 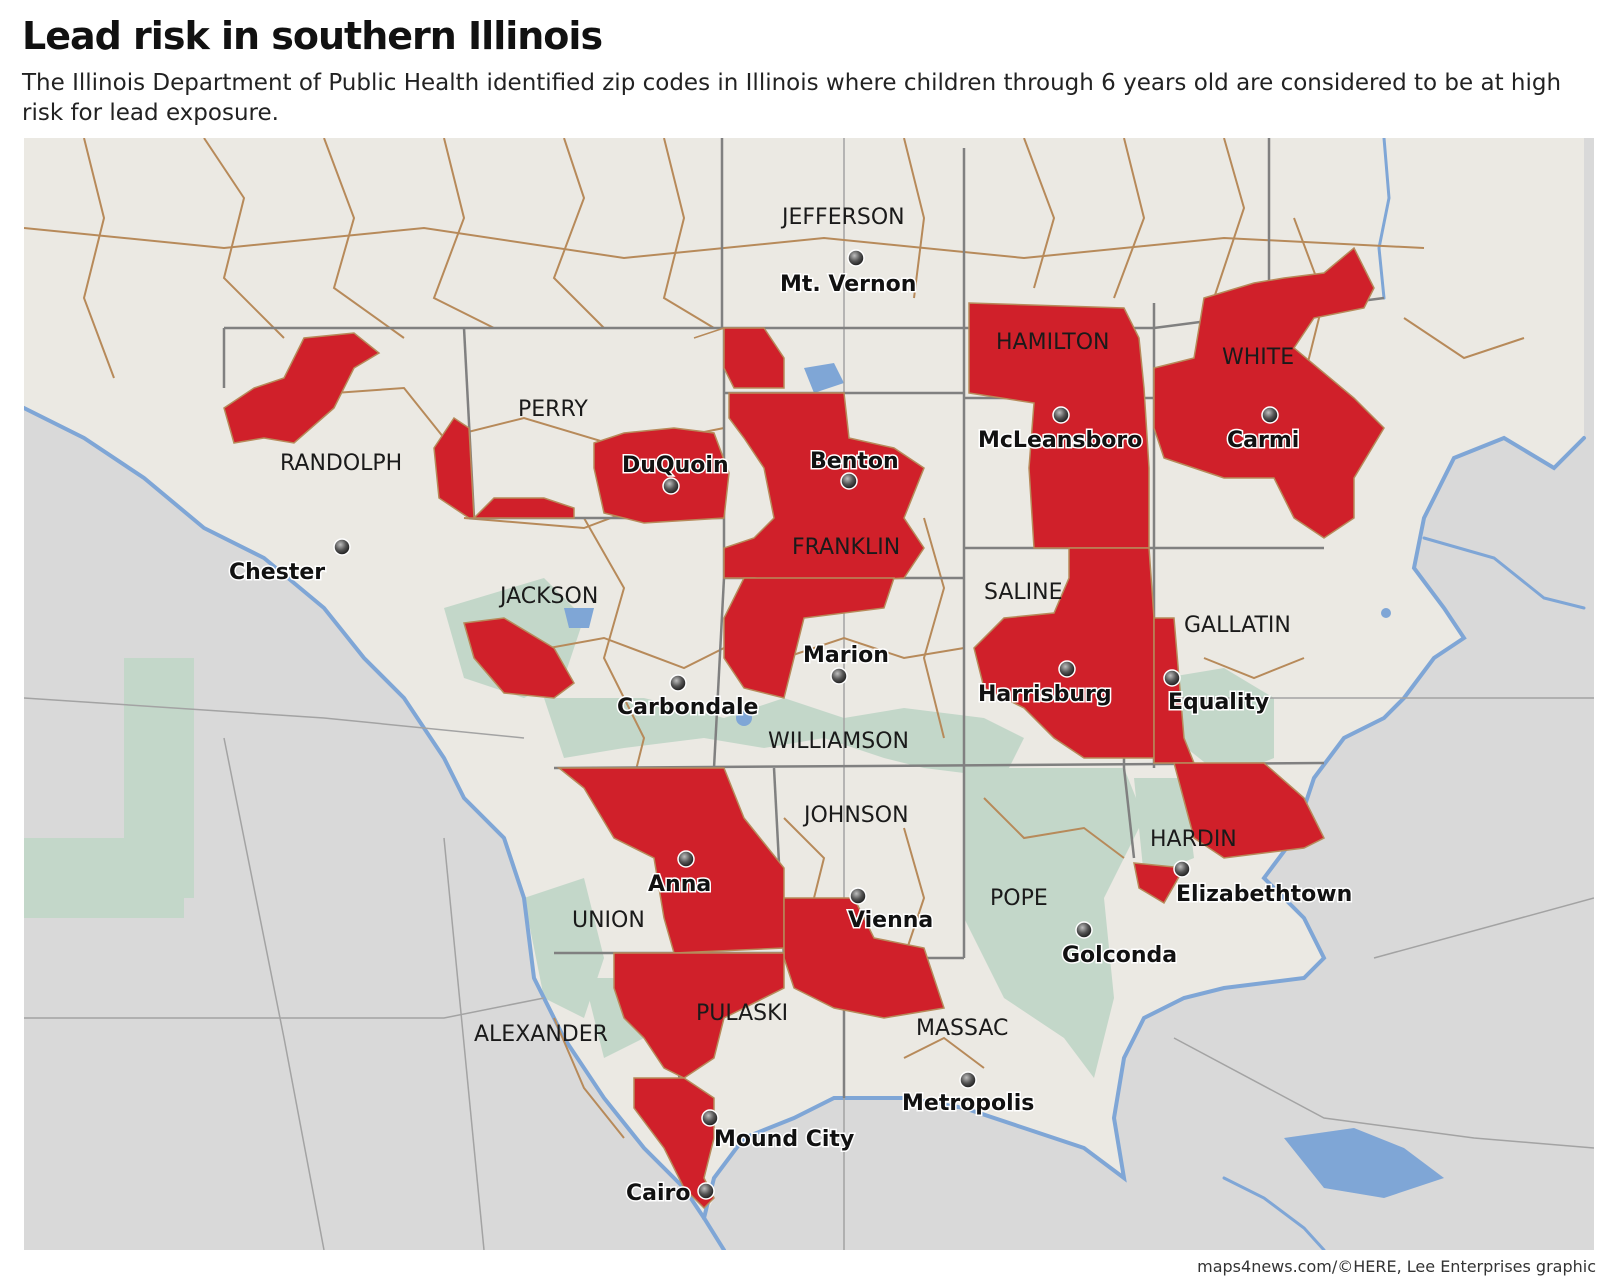 What do you see at coordinates (1237, 625) in the screenshot?
I see `county-label-gallatin: GALLATIN` at bounding box center [1237, 625].